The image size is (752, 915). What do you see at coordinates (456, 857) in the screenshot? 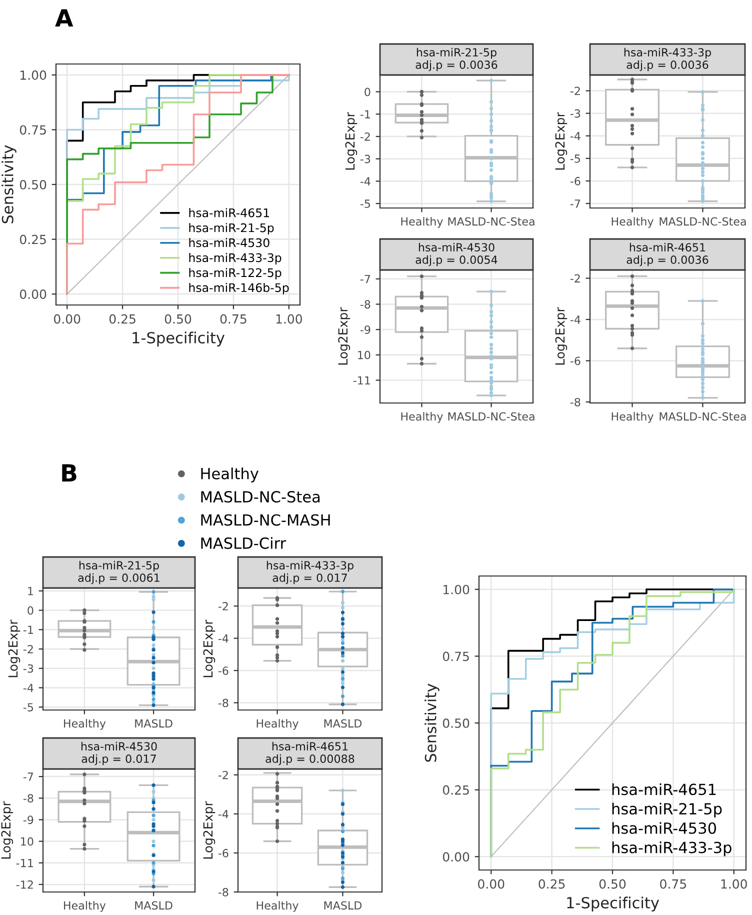
I see `y-tick-label: 0.00` at bounding box center [456, 857].